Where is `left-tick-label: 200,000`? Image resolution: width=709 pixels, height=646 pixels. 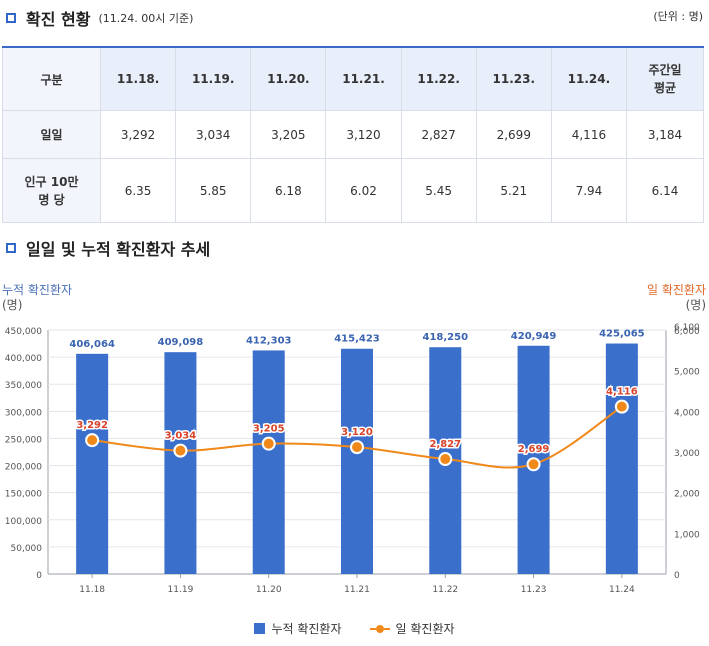 left-tick-label: 200,000 is located at coordinates (23, 468).